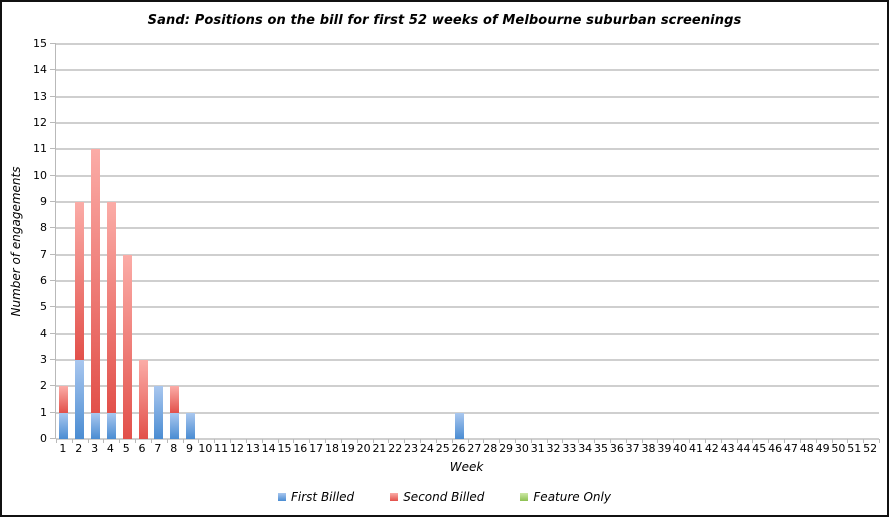  Describe the element at coordinates (40, 122) in the screenshot. I see `y-tick-label: 12` at that location.